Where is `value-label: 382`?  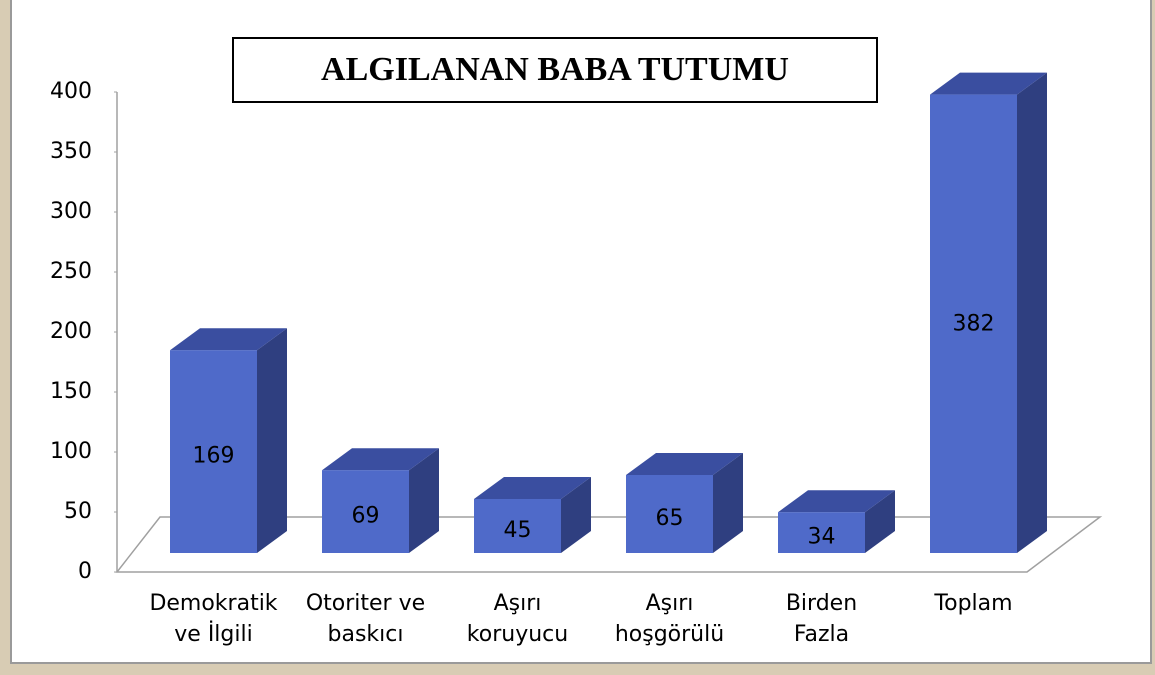
value-label: 382 is located at coordinates (974, 324).